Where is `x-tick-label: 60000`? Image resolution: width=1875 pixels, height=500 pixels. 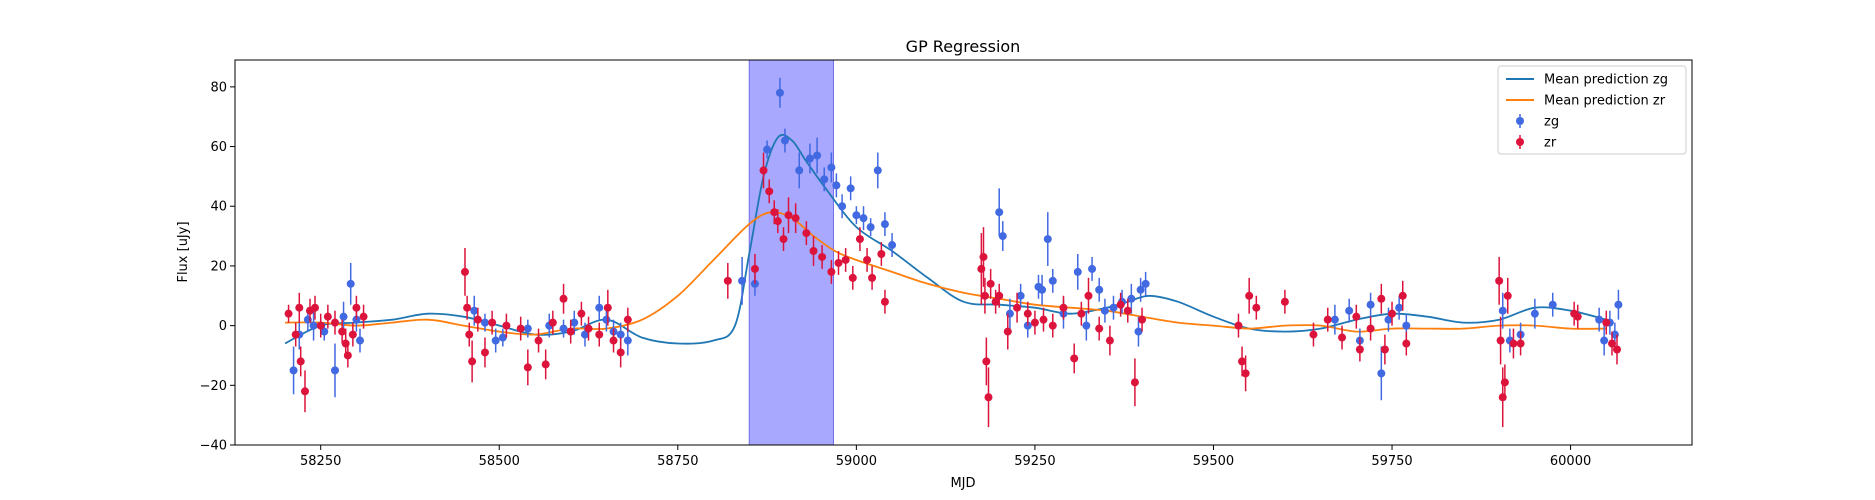 x-tick-label: 60000 is located at coordinates (1570, 461).